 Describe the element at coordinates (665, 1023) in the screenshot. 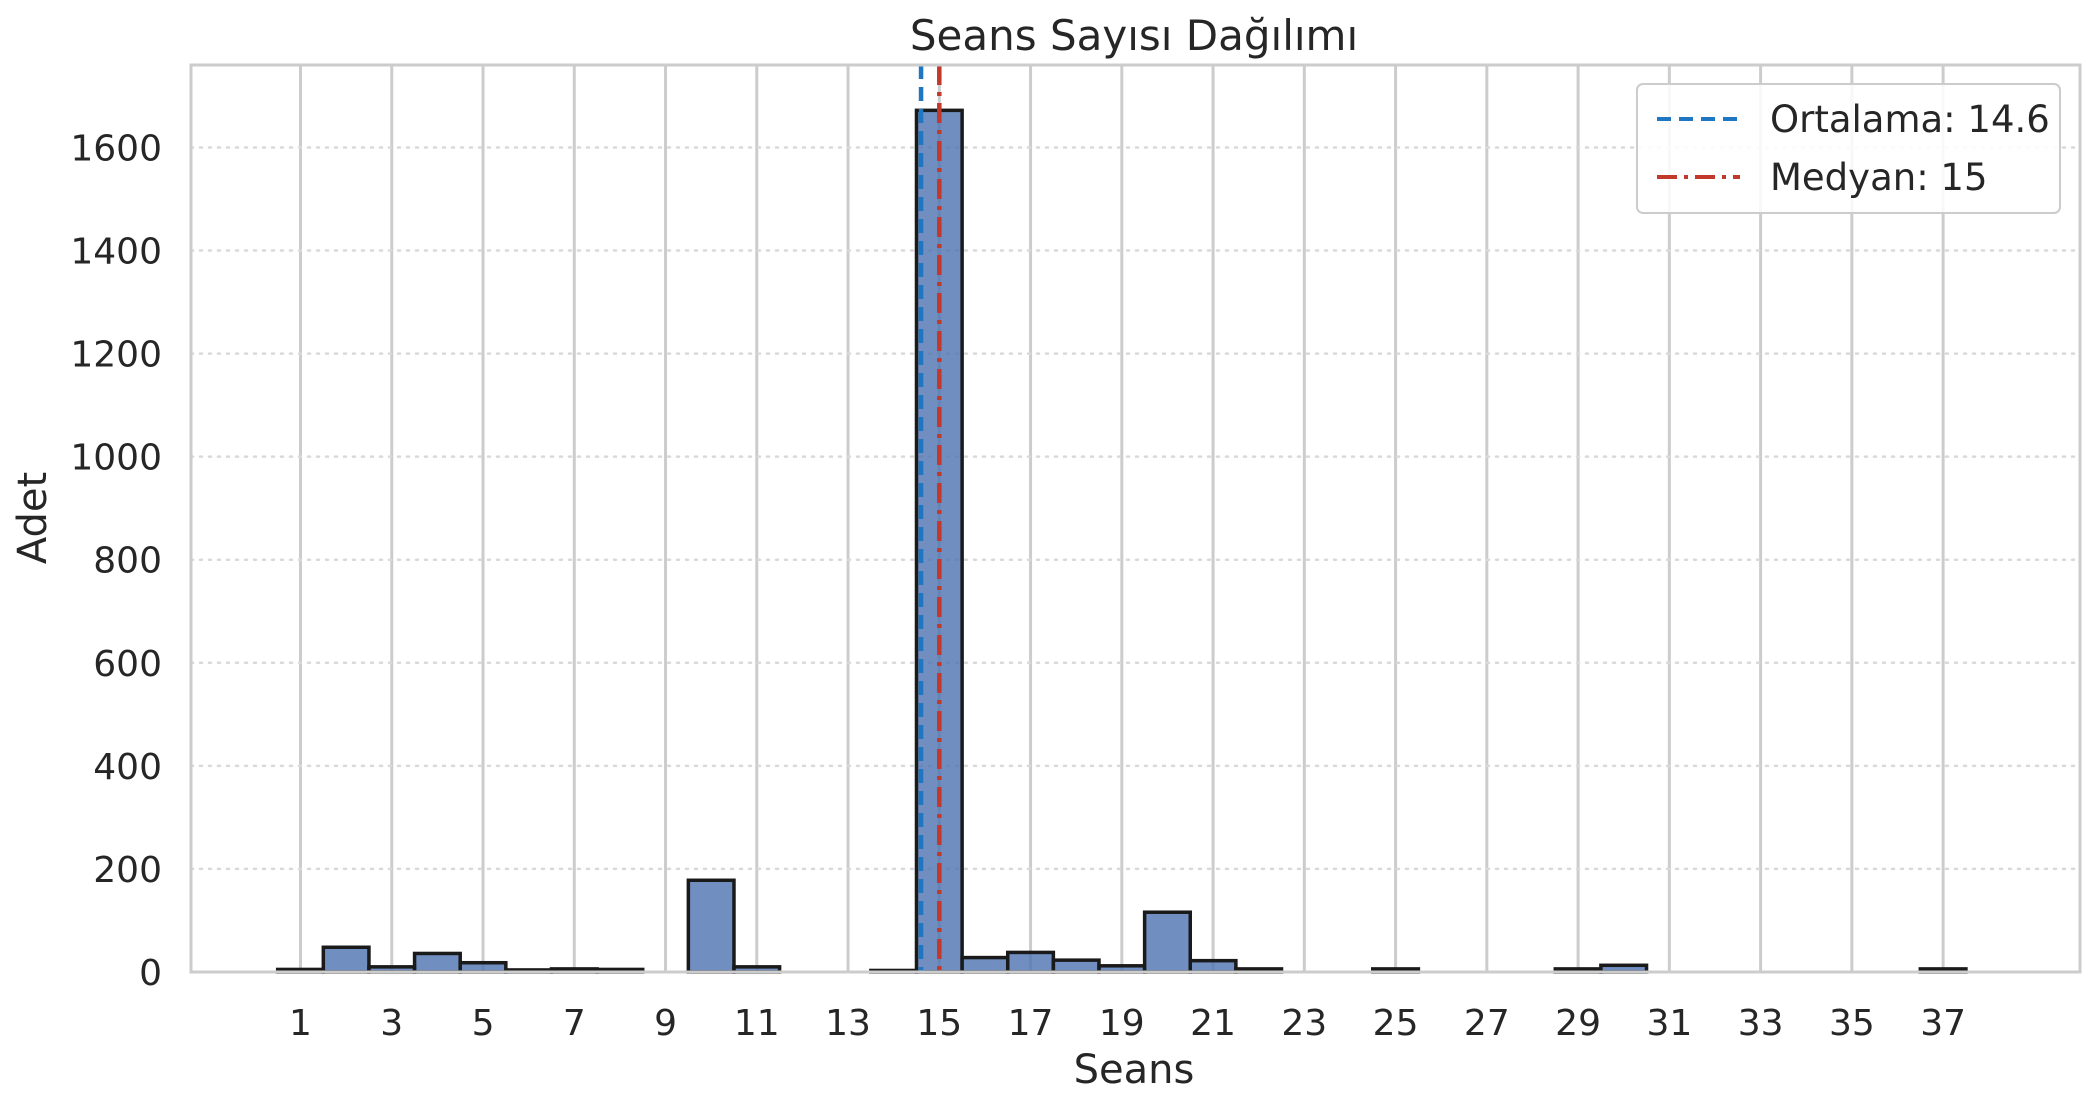

I see `x-tick-label: 9` at that location.